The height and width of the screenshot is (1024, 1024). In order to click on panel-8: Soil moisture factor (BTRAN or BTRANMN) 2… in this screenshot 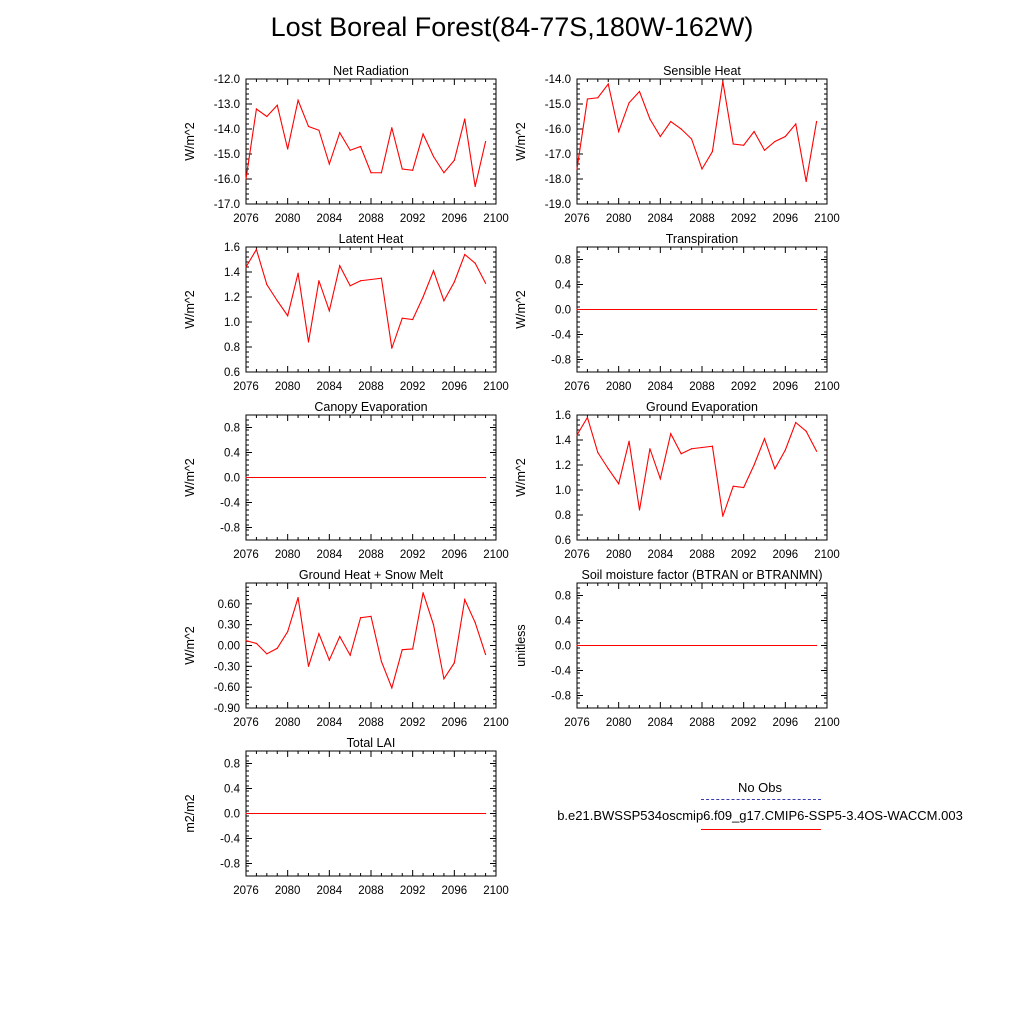, I will do `click(677, 648)`.